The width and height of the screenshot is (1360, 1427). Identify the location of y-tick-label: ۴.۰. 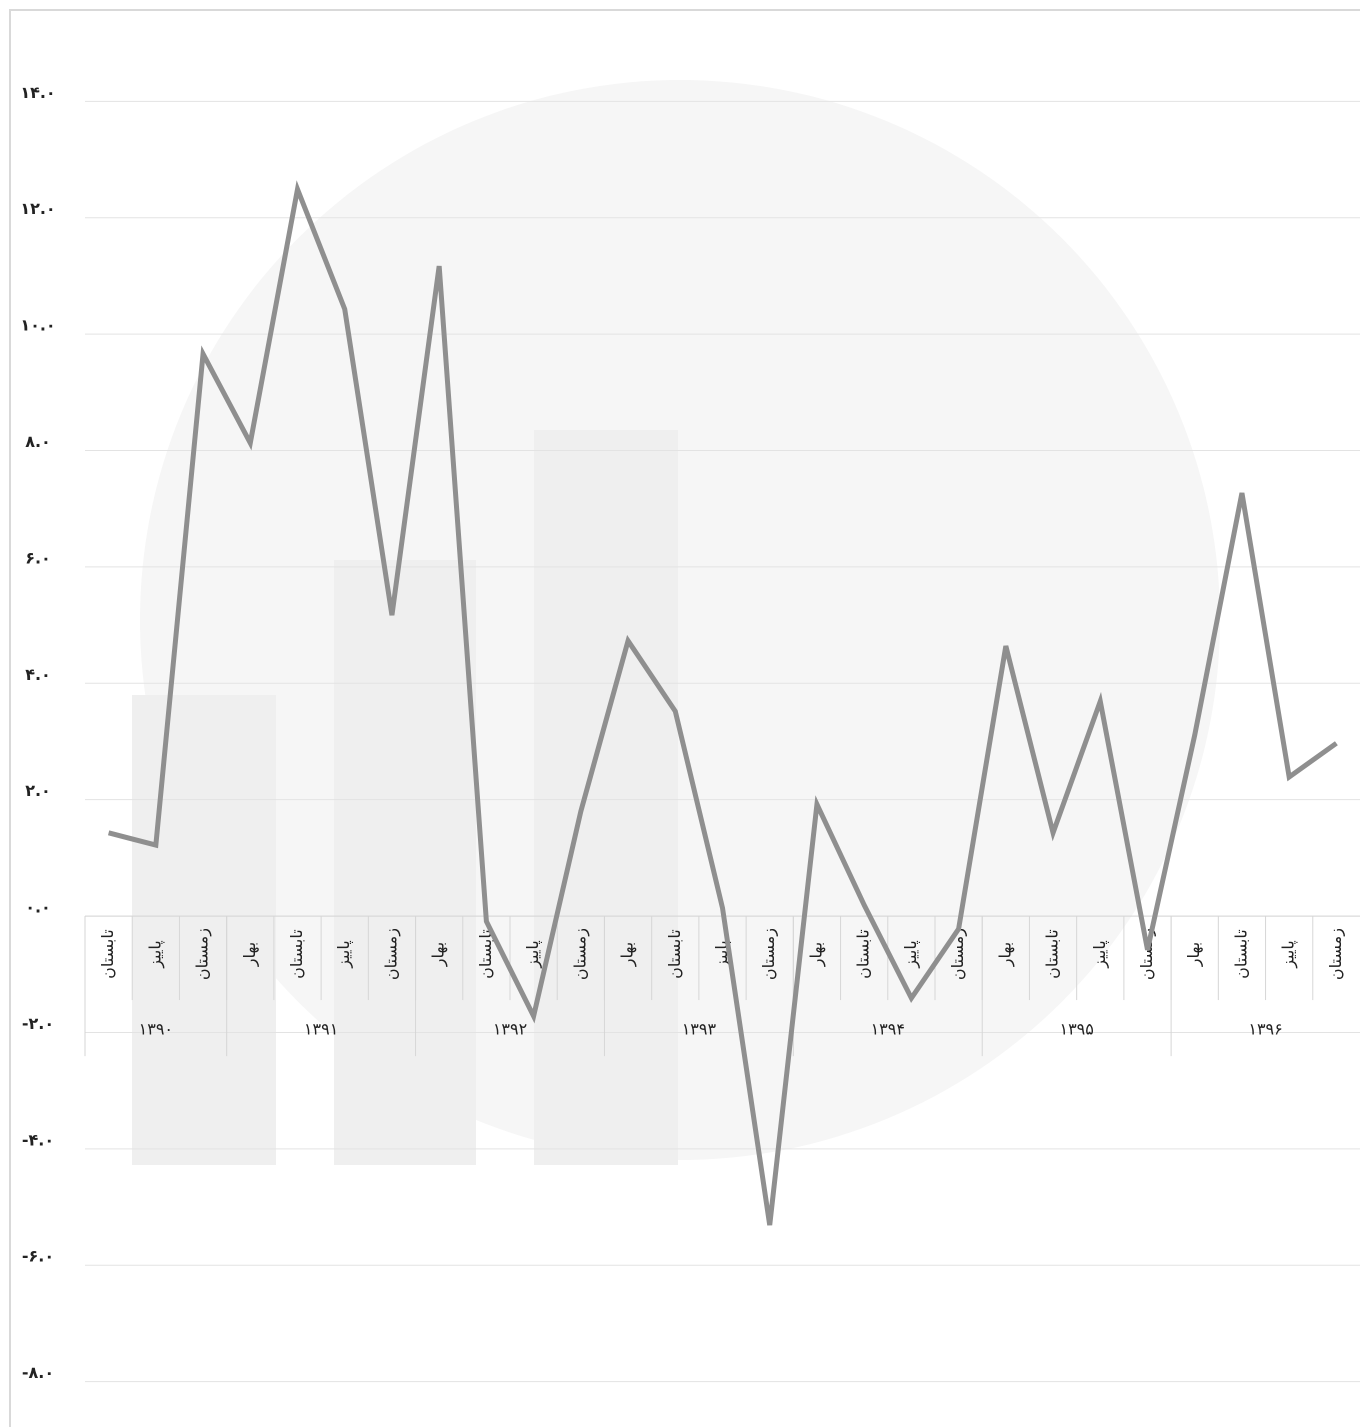
(38, 674).